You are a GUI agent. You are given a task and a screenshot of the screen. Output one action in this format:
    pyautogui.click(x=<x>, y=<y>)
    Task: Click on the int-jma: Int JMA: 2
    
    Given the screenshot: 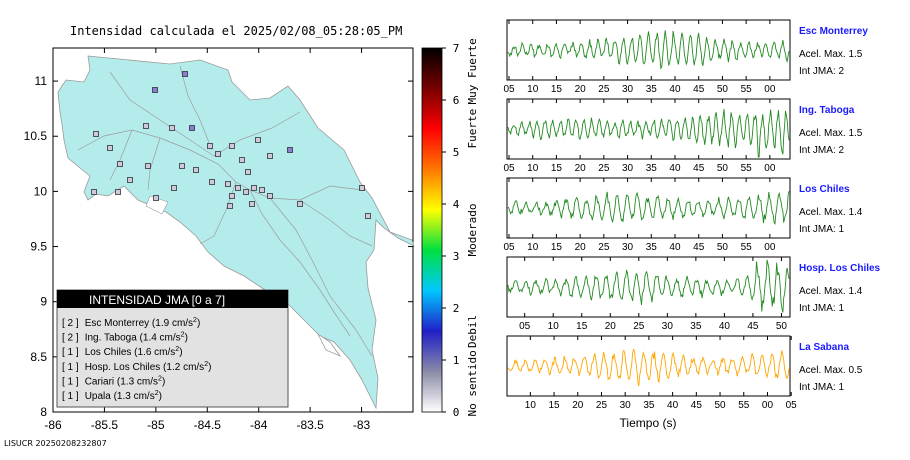 What is the action you would take?
    pyautogui.click(x=821, y=71)
    